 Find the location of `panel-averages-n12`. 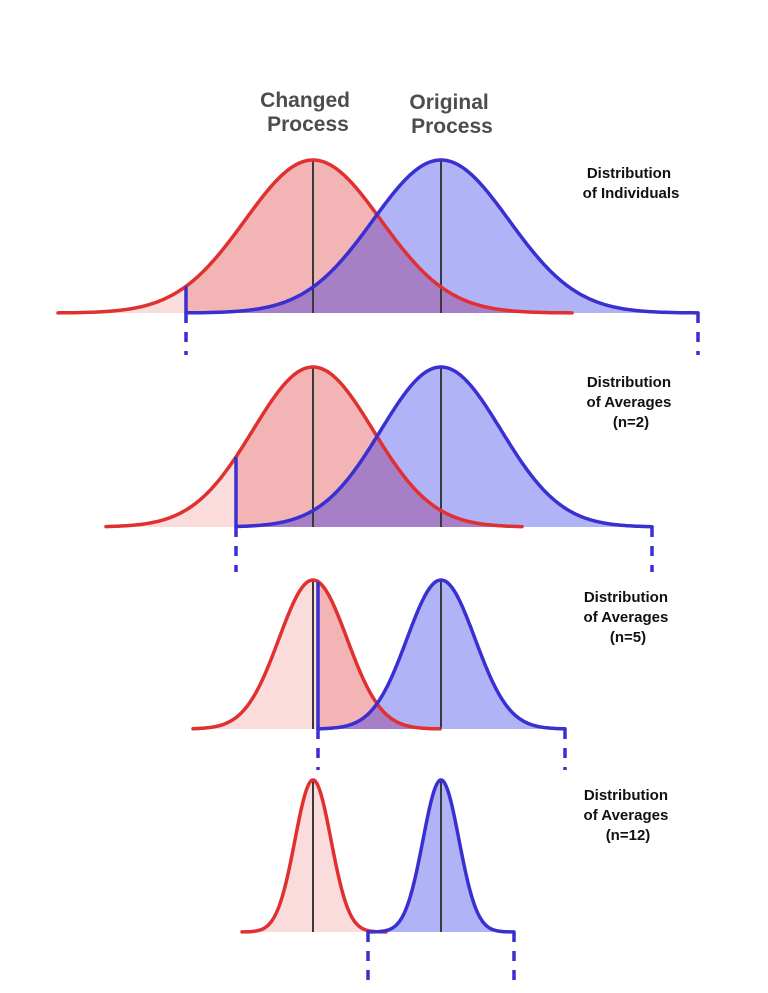

panel-averages-n12 is located at coordinates (378, 883).